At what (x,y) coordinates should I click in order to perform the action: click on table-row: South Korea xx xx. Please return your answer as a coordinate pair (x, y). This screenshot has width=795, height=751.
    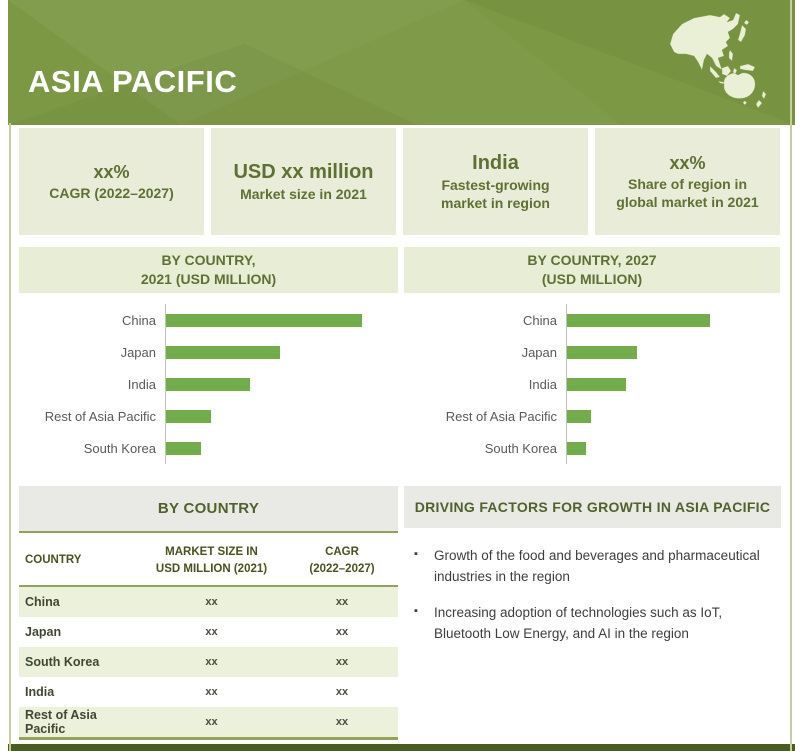
    Looking at the image, I should click on (208, 662).